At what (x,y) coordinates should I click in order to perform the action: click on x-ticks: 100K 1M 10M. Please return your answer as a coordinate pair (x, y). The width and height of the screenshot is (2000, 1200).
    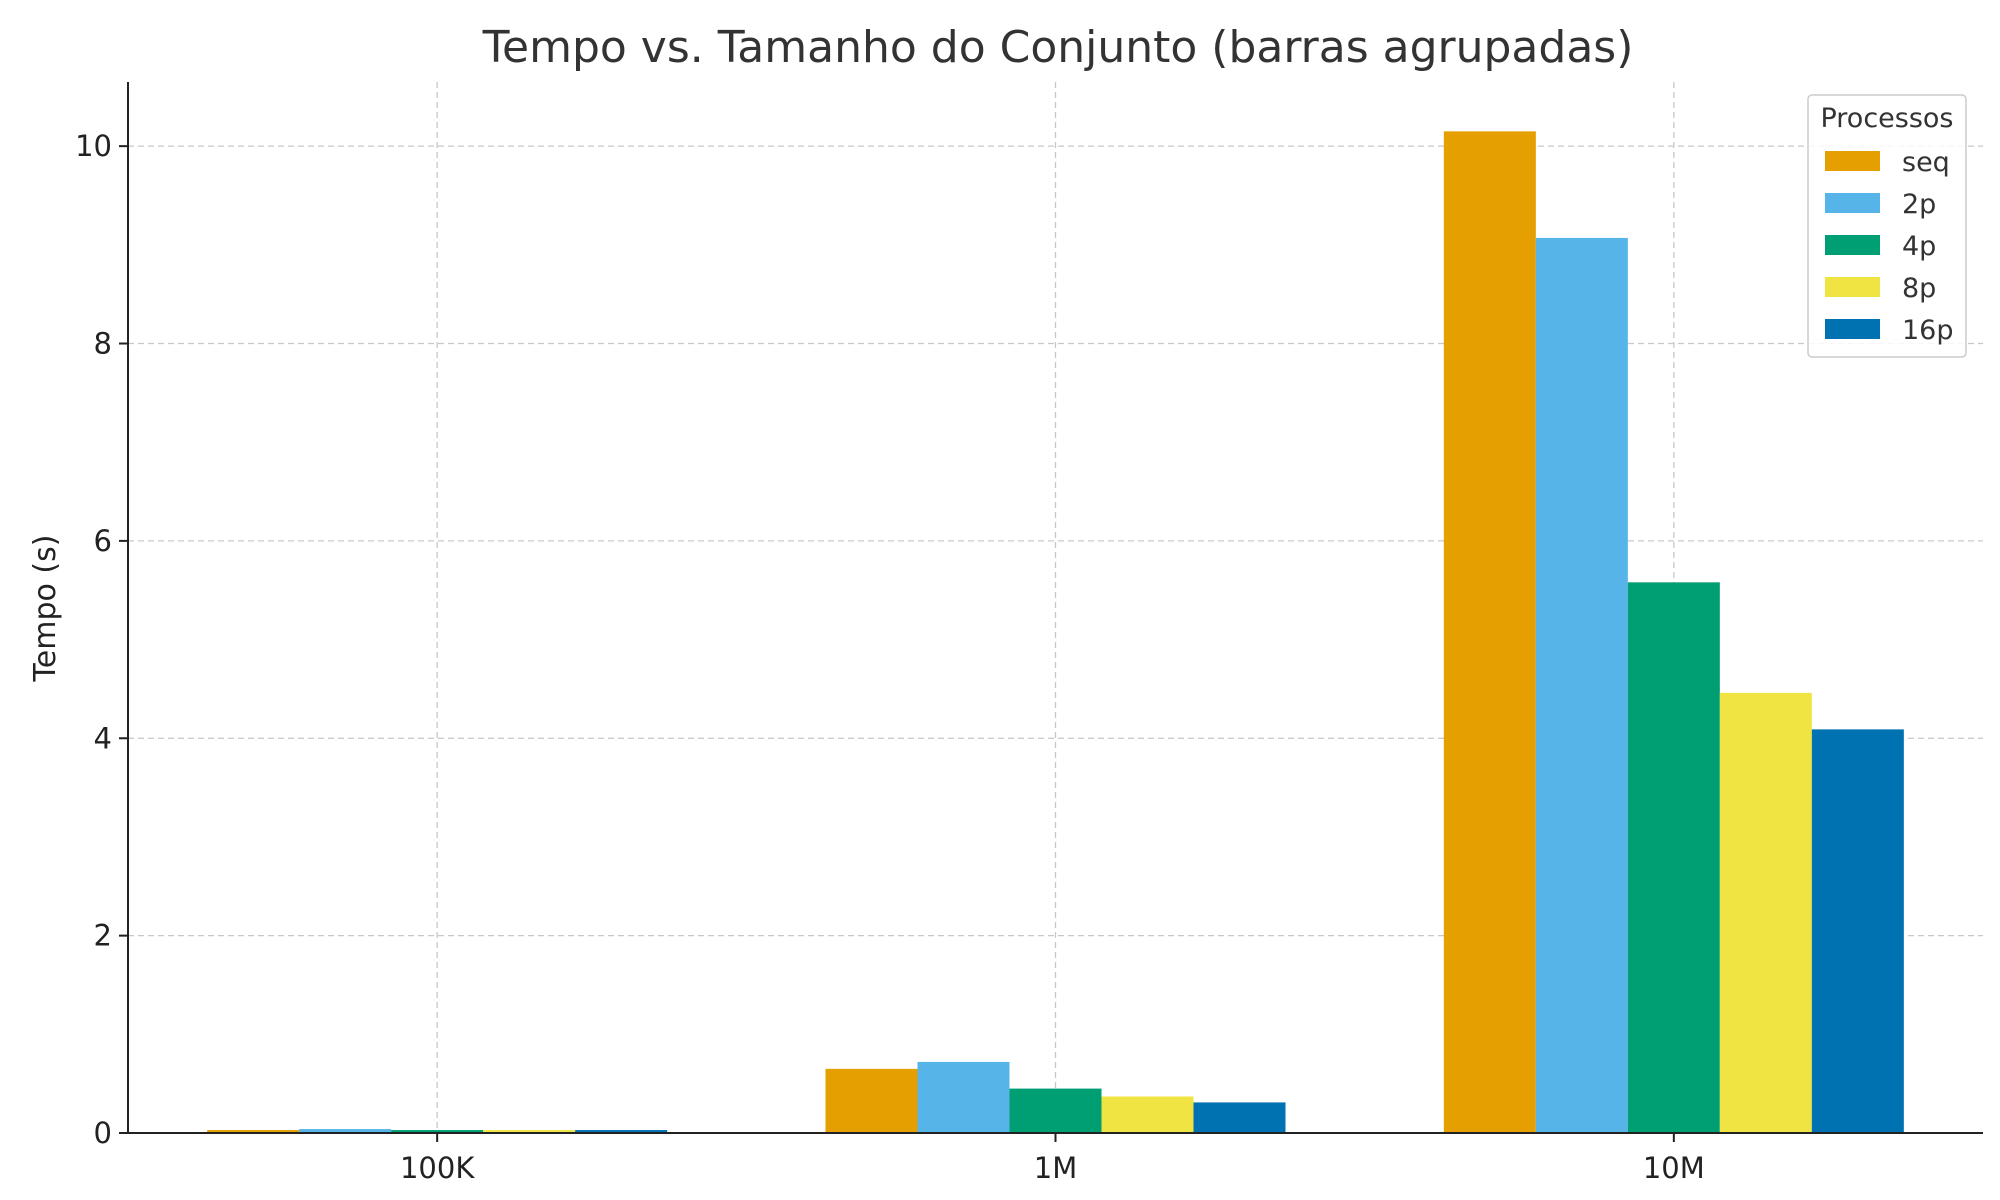
    Looking at the image, I should click on (1052, 1159).